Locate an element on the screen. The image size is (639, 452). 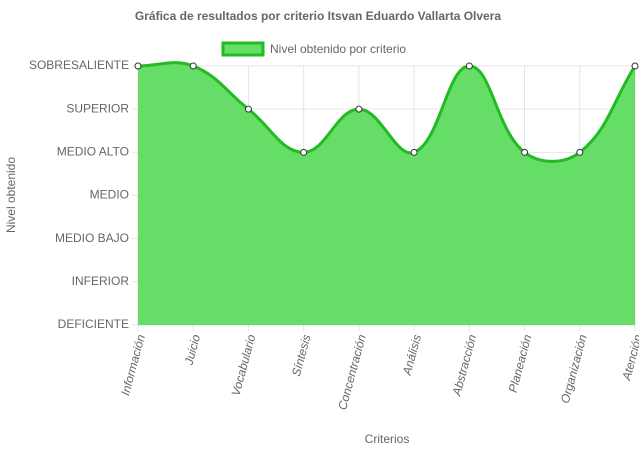
x-tick-label: Información is located at coordinates (133, 365).